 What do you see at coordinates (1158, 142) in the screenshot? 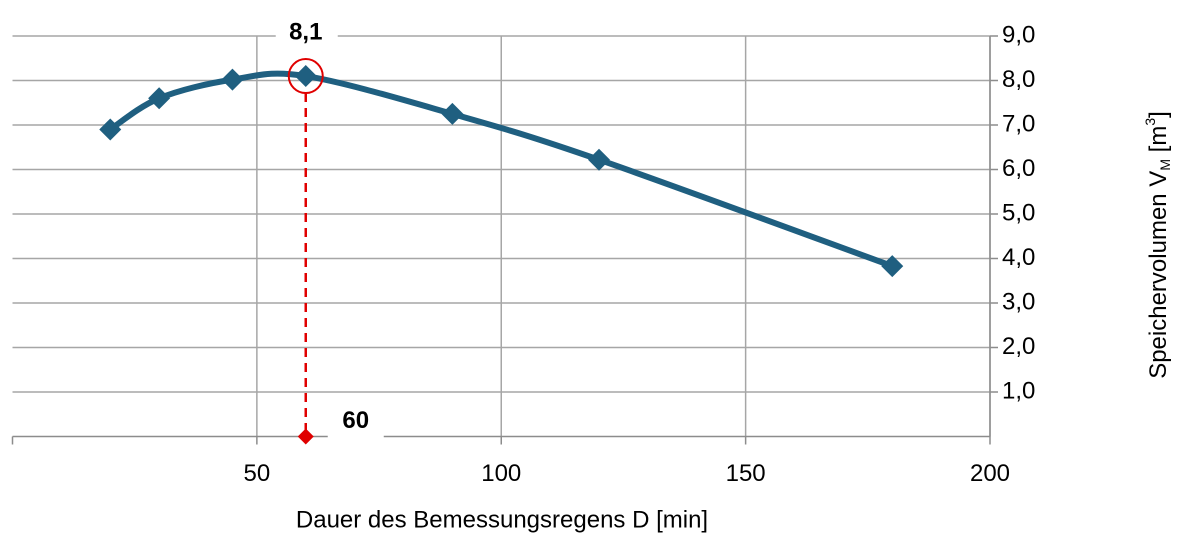
I see `y-title-part: [m` at bounding box center [1158, 142].